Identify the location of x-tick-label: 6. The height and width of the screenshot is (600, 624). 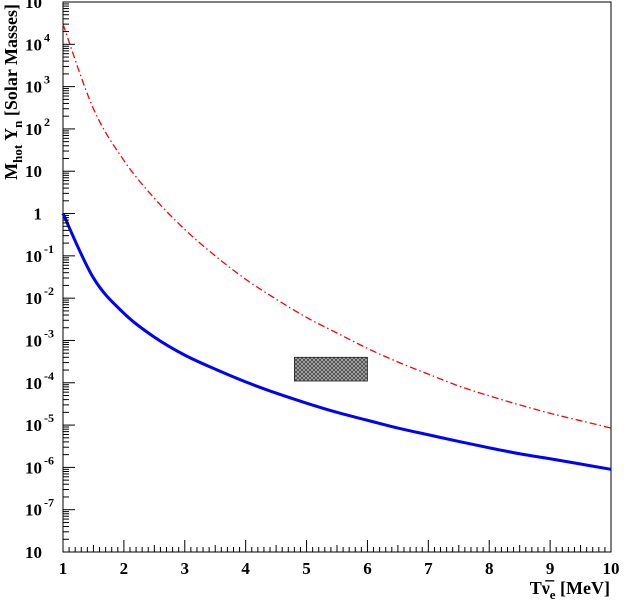
(367, 568).